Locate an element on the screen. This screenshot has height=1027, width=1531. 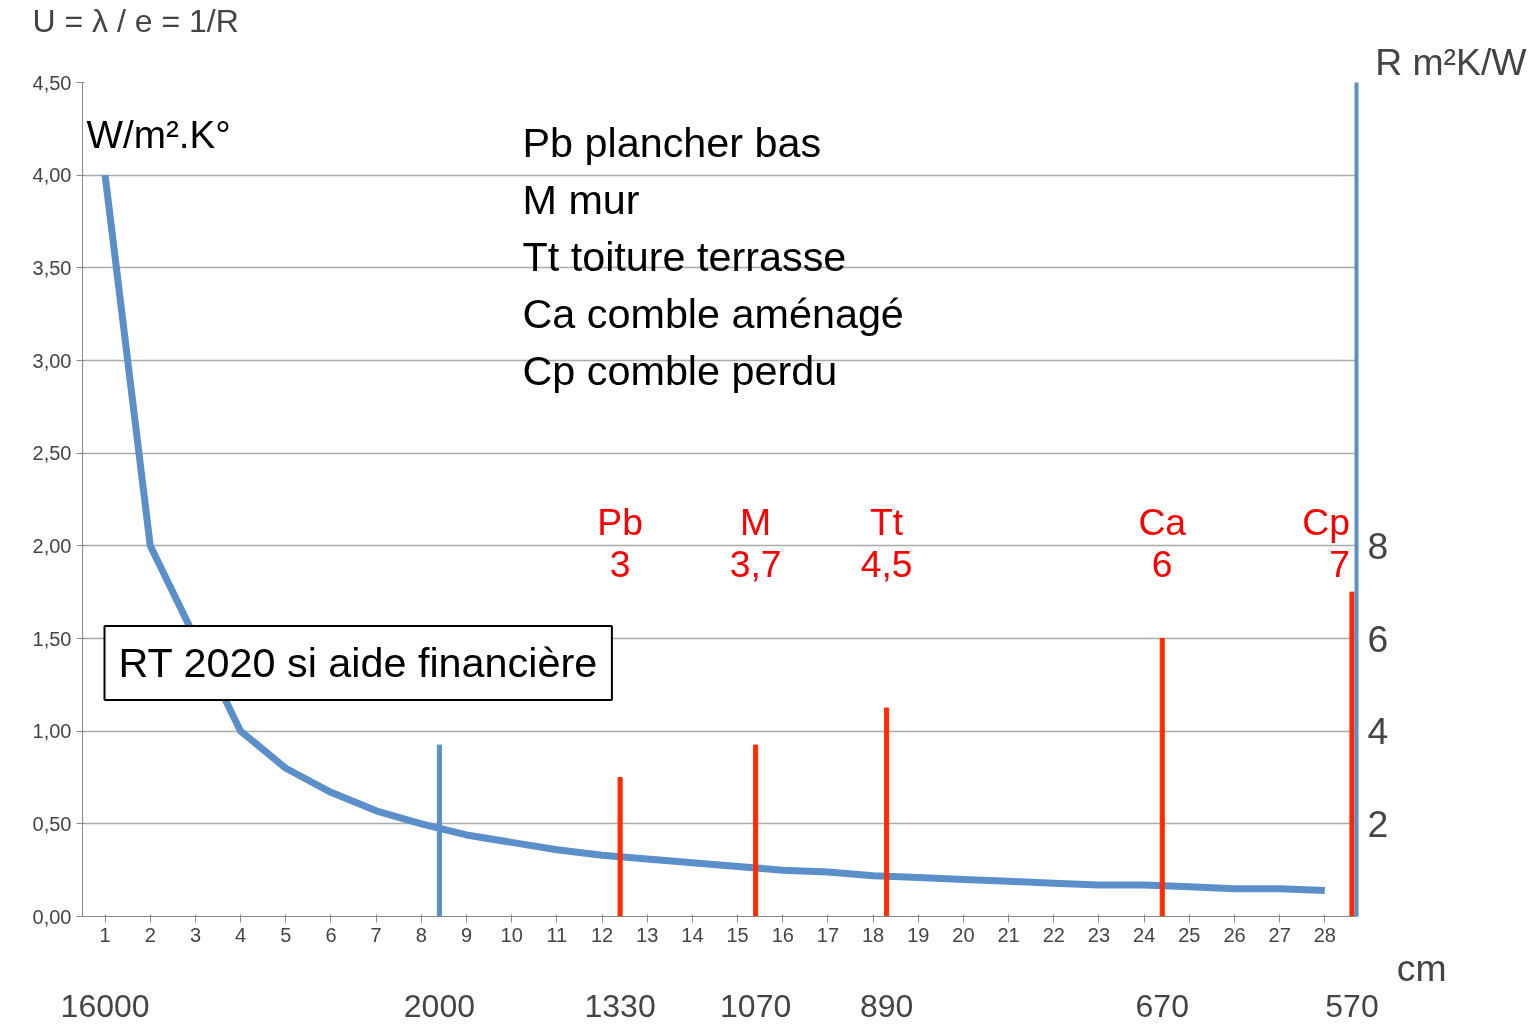
annotation: Pb plancher bas is located at coordinates (672, 143).